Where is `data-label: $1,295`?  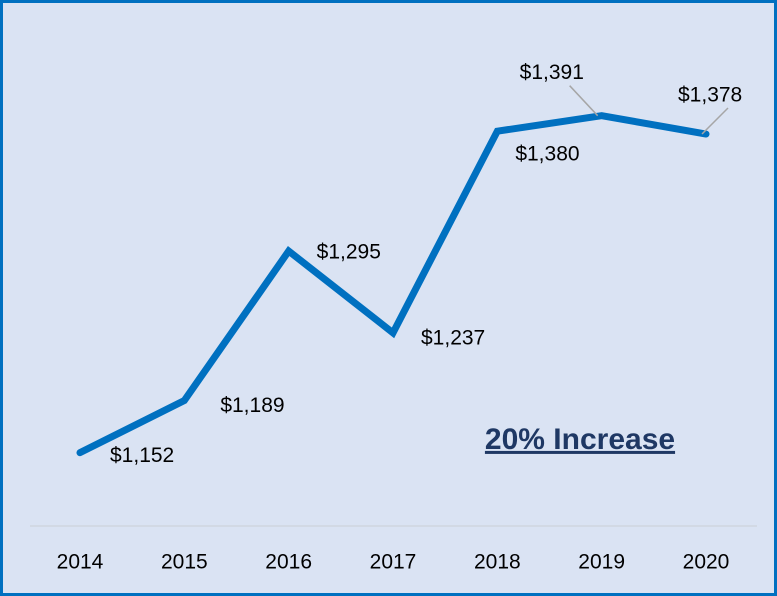
data-label: $1,295 is located at coordinates (349, 252).